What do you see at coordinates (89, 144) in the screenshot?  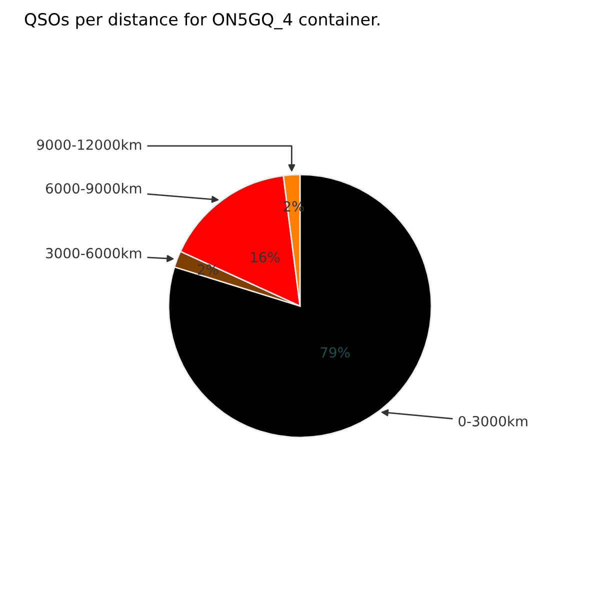 I see `slice-label: 9000-12000km` at bounding box center [89, 144].